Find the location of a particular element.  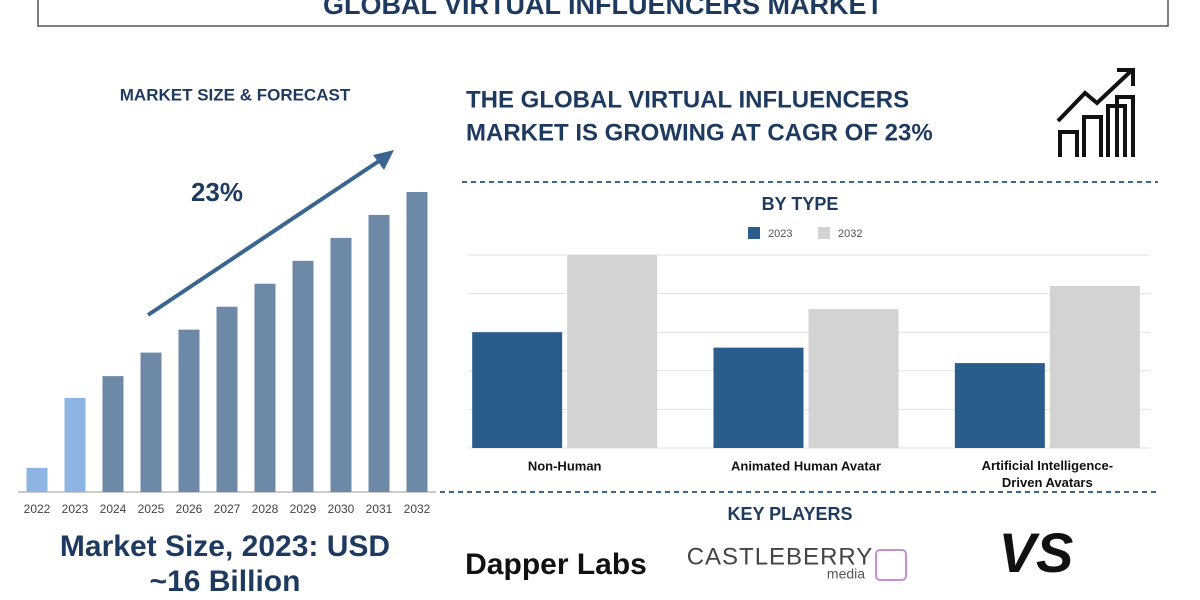

x-tick-label: 2024 is located at coordinates (113, 509).